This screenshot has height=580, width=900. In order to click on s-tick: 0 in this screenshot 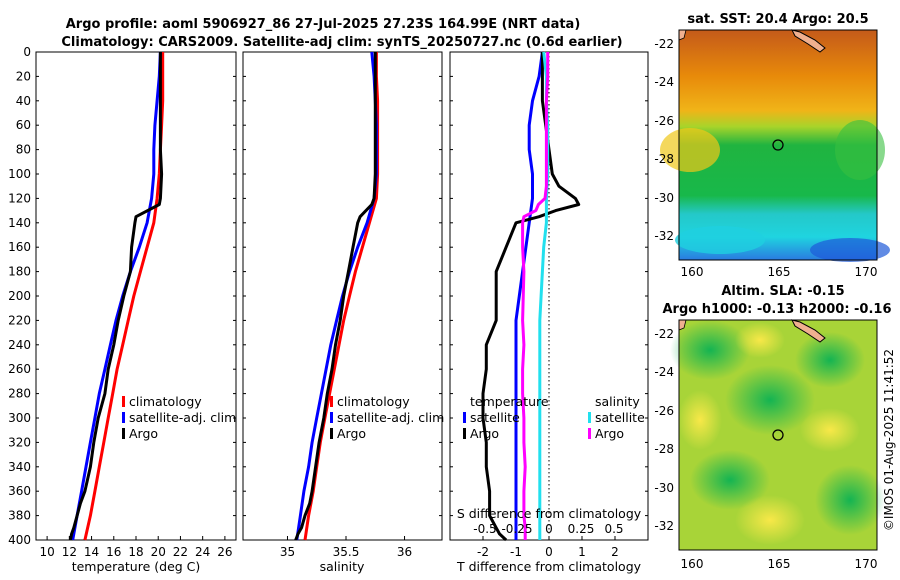, I will do `click(549, 529)`.